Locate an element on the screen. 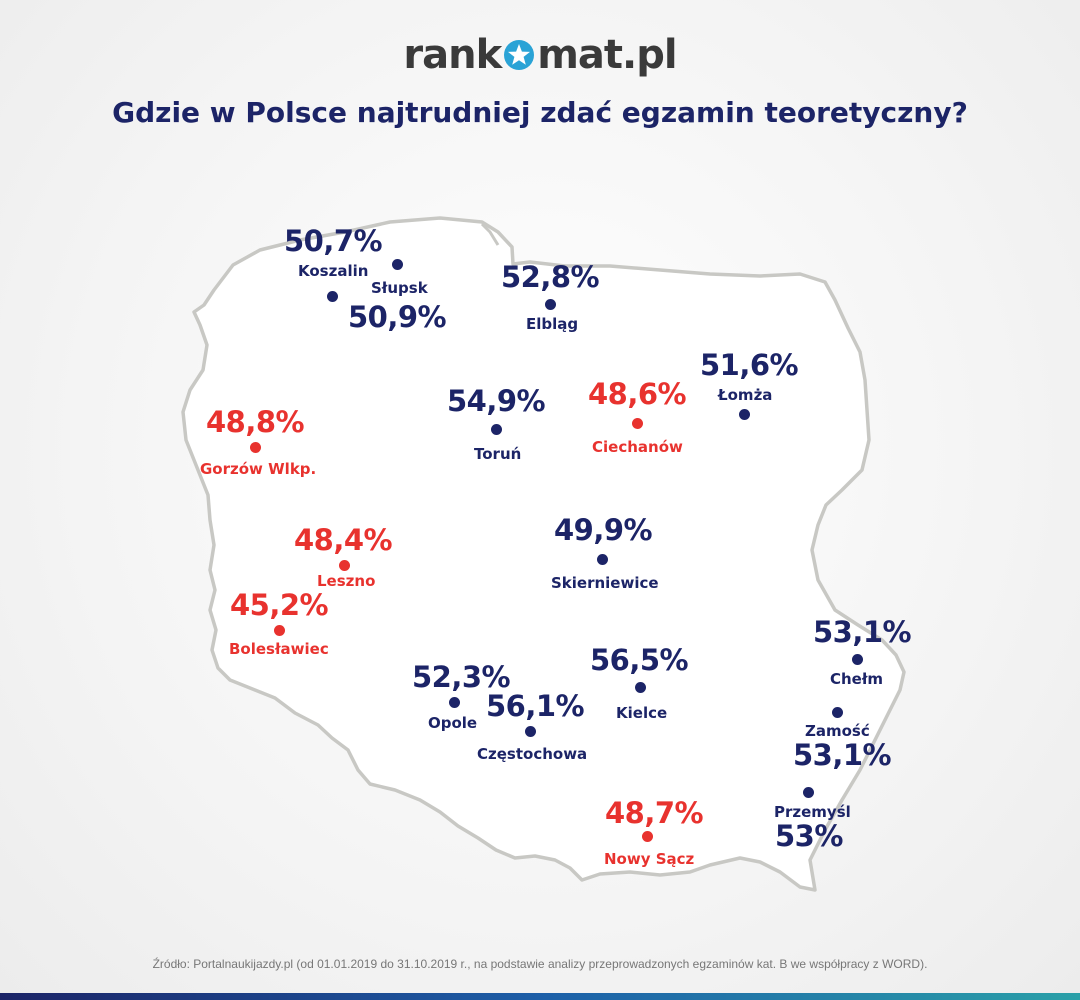  pass-rate-value: 48,4% is located at coordinates (343, 540).